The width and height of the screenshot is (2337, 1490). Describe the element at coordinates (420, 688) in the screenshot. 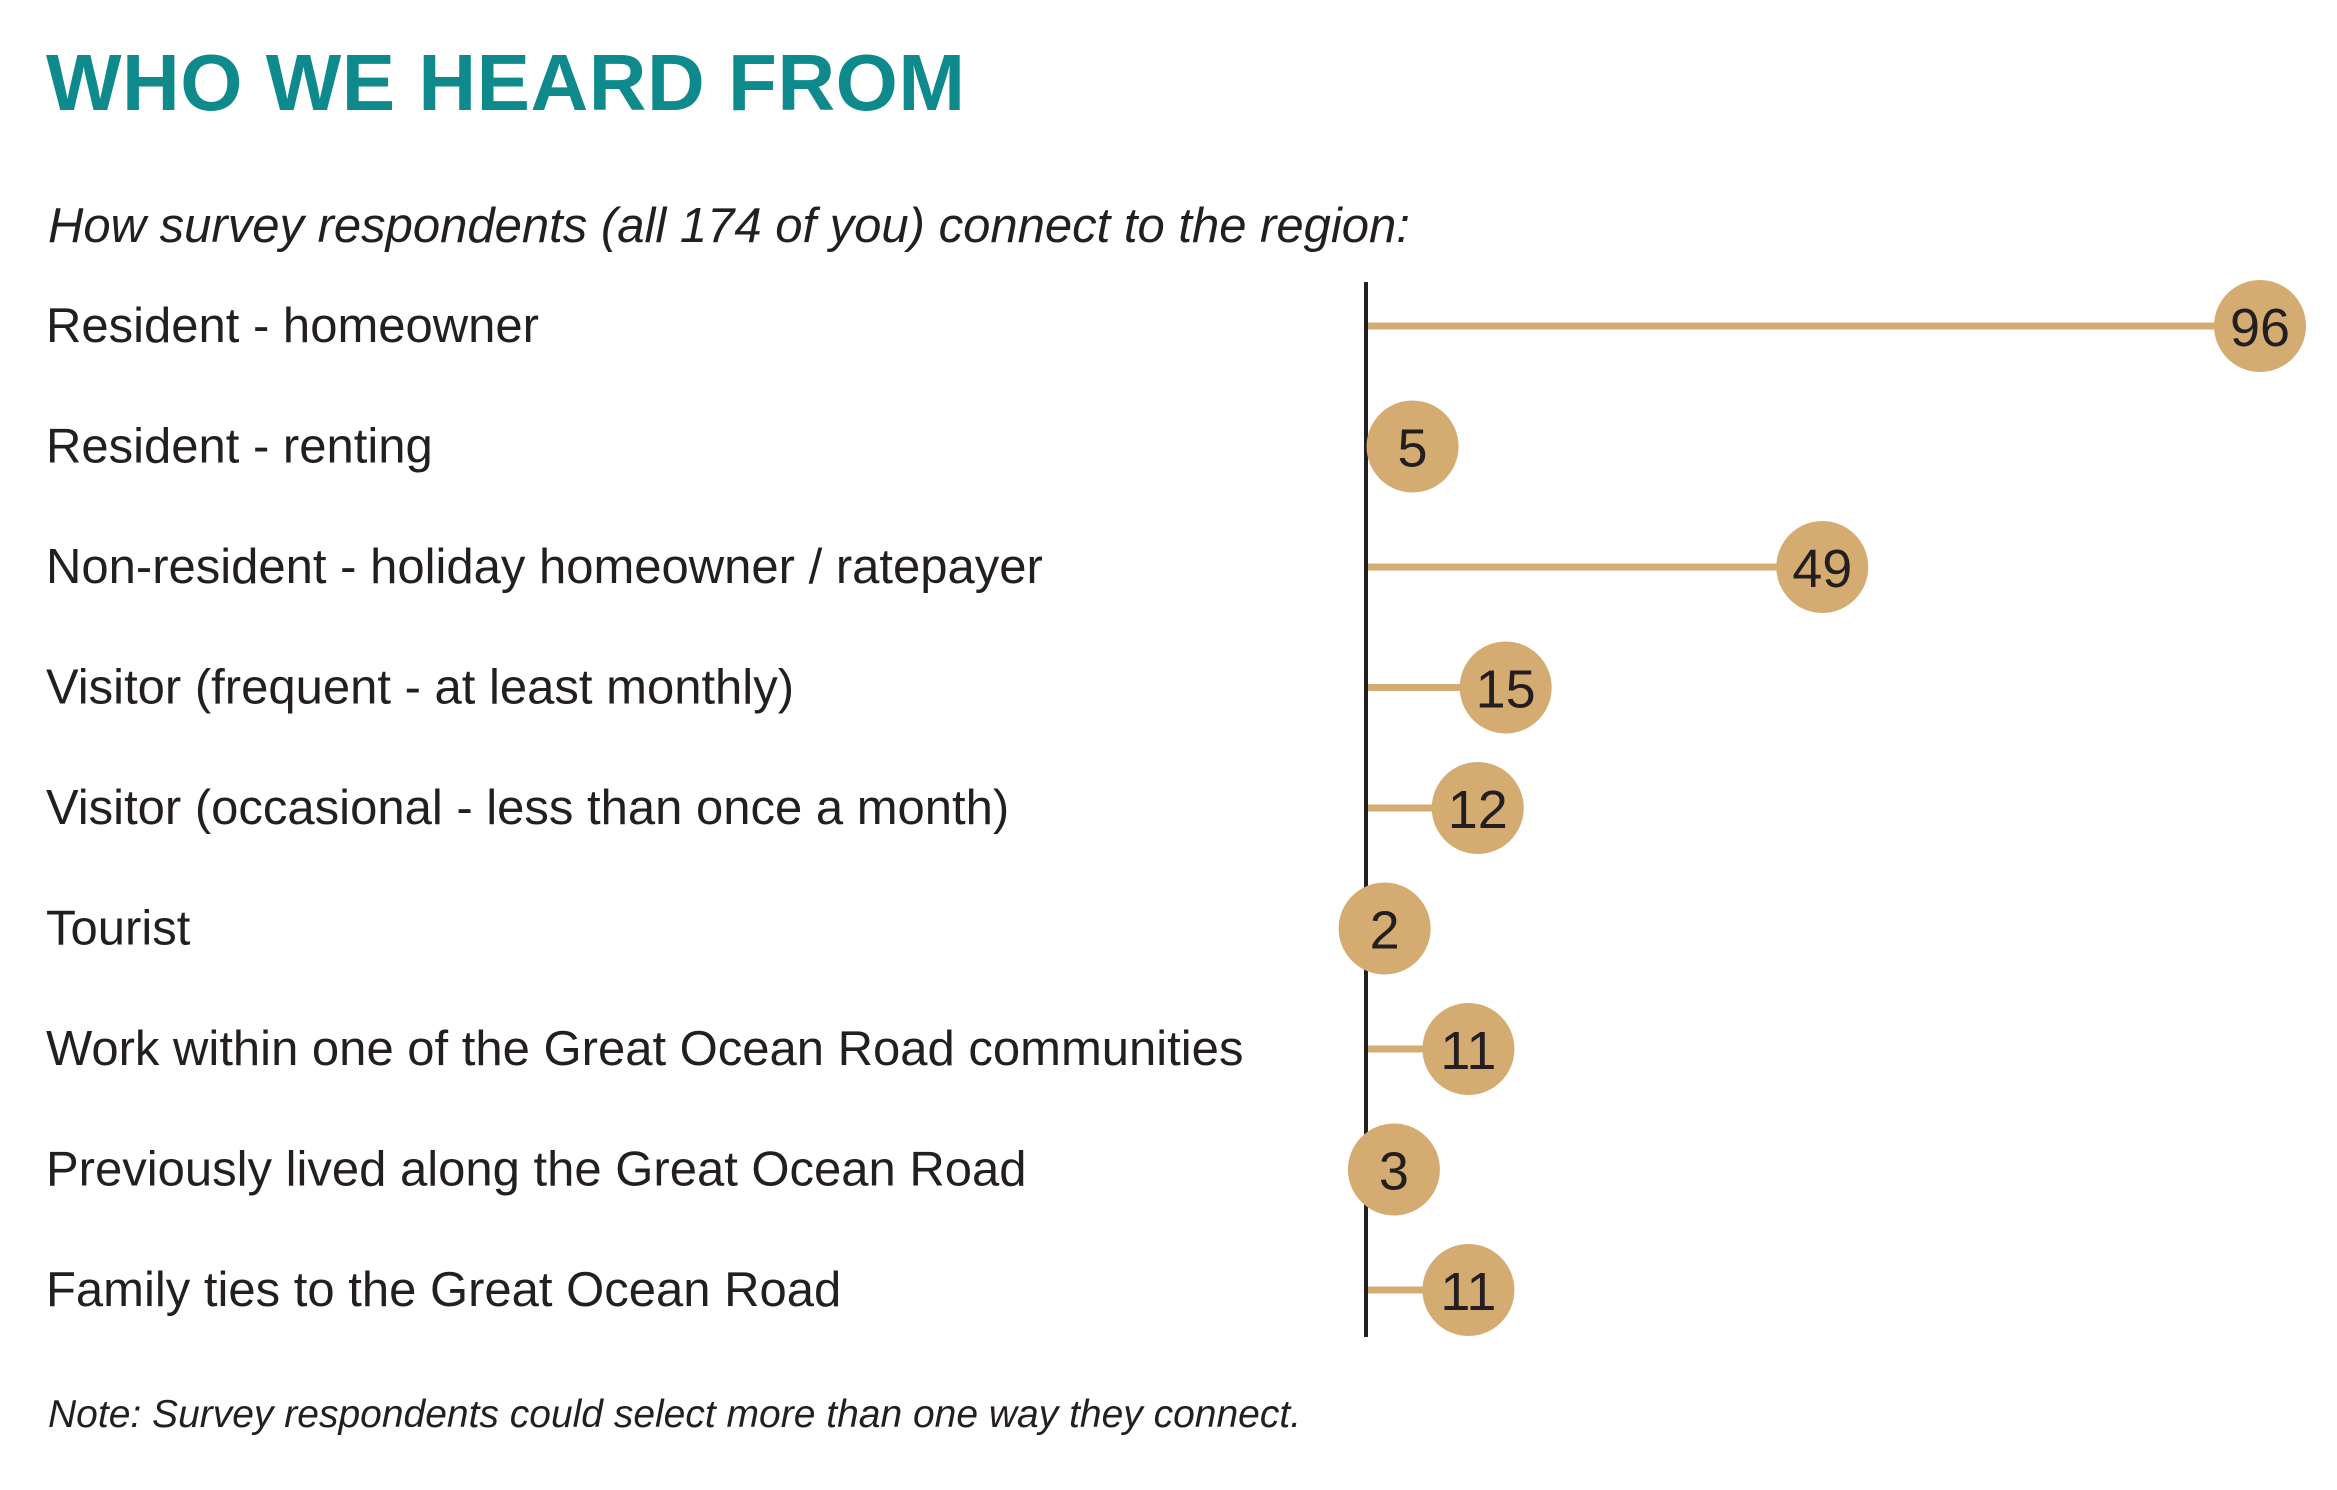

I see `category-label: Visitor (frequent - at least monthly)` at that location.